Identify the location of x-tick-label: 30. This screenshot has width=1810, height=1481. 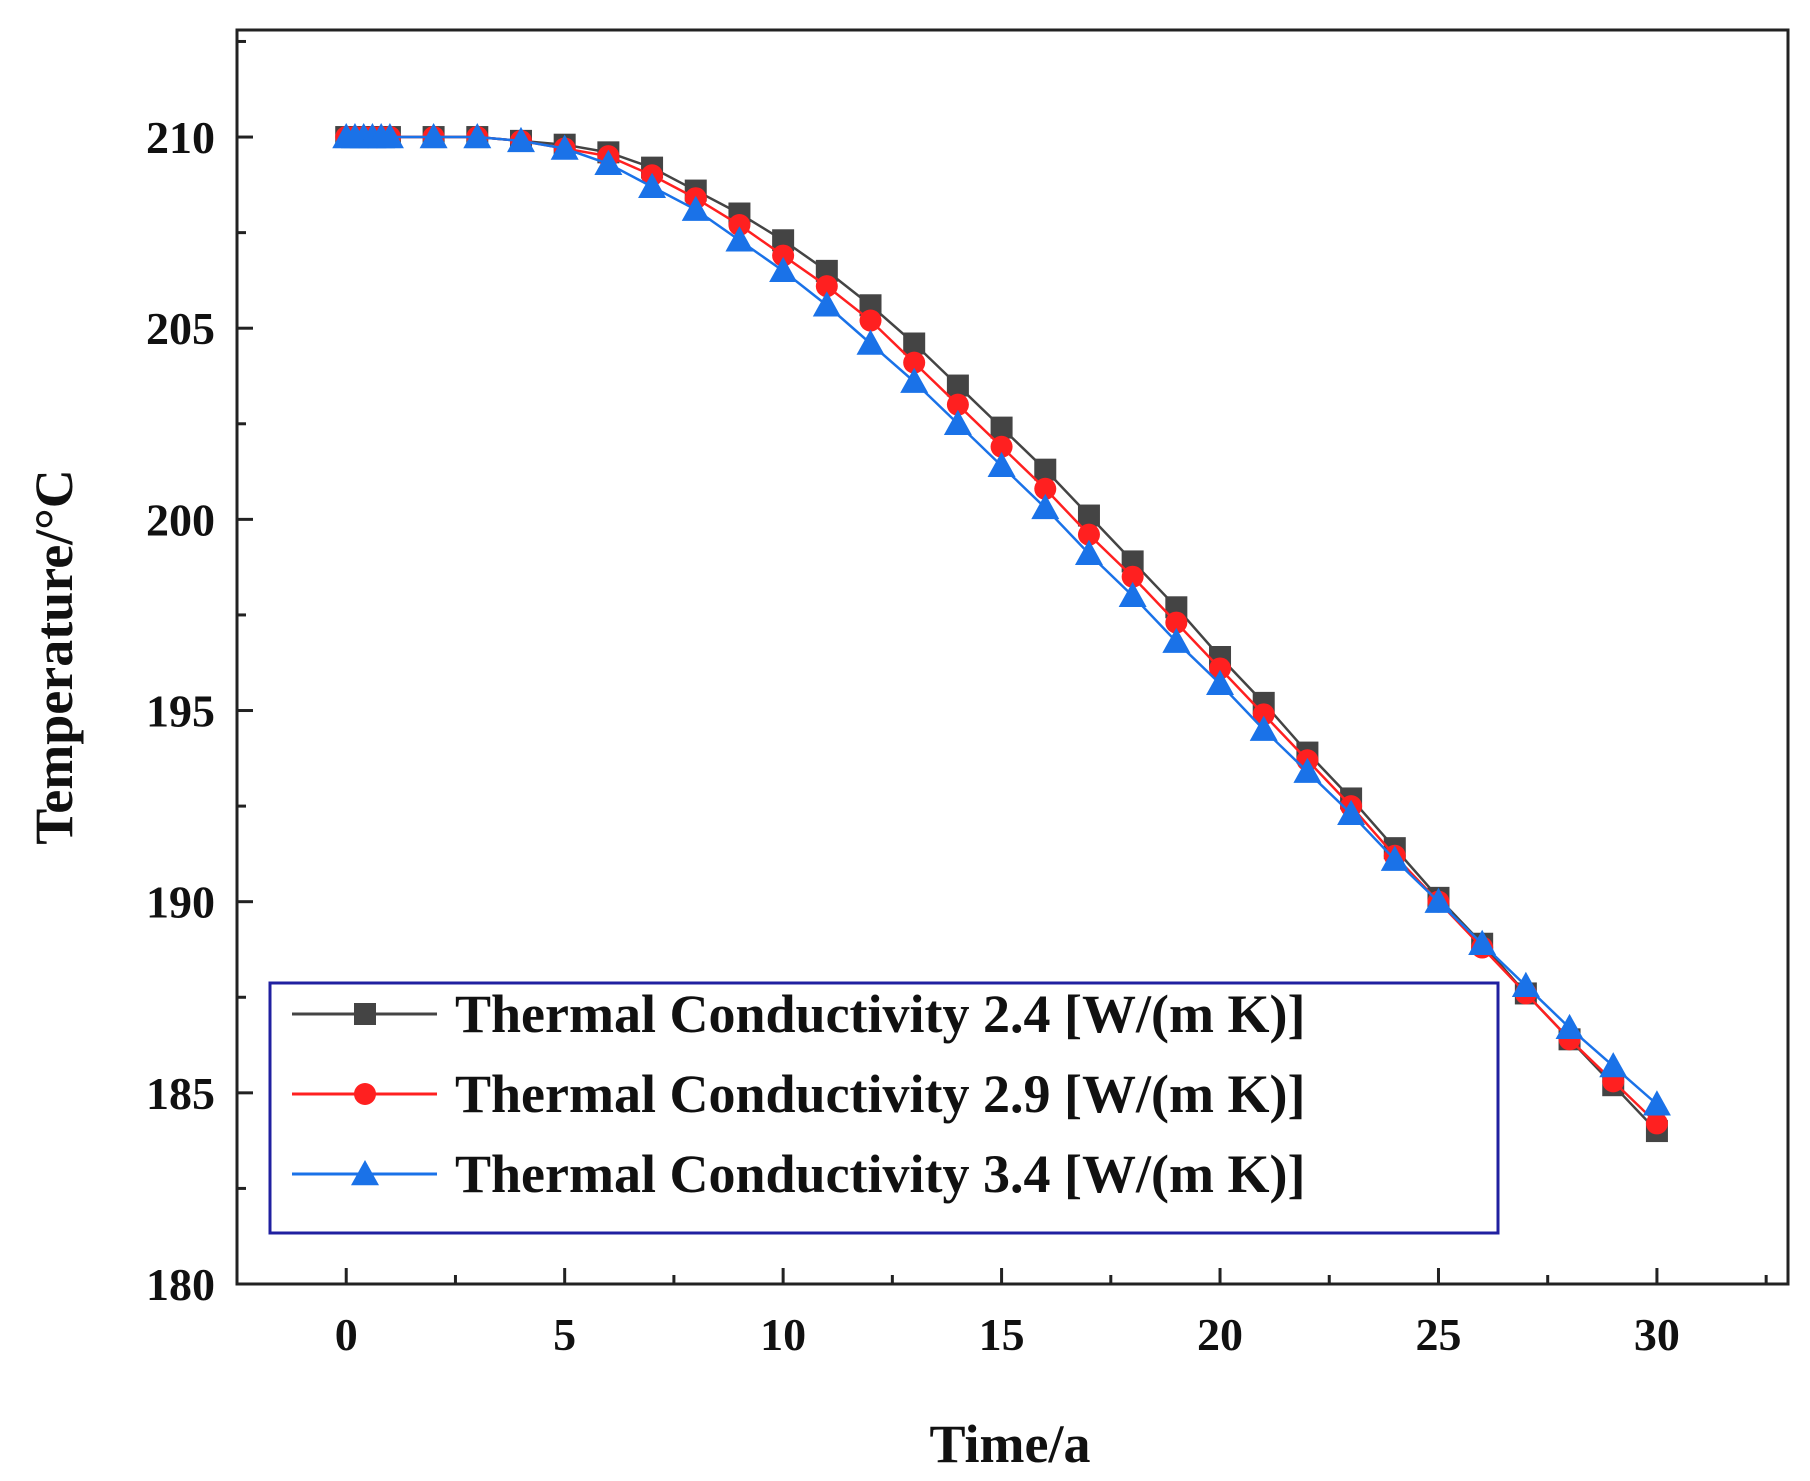
(1657, 1334).